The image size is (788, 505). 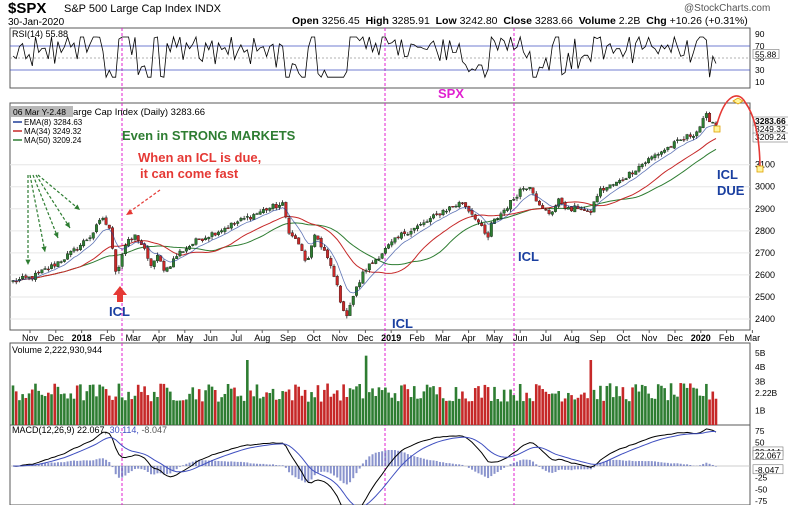 I want to click on open-label: Open, so click(x=305, y=21).